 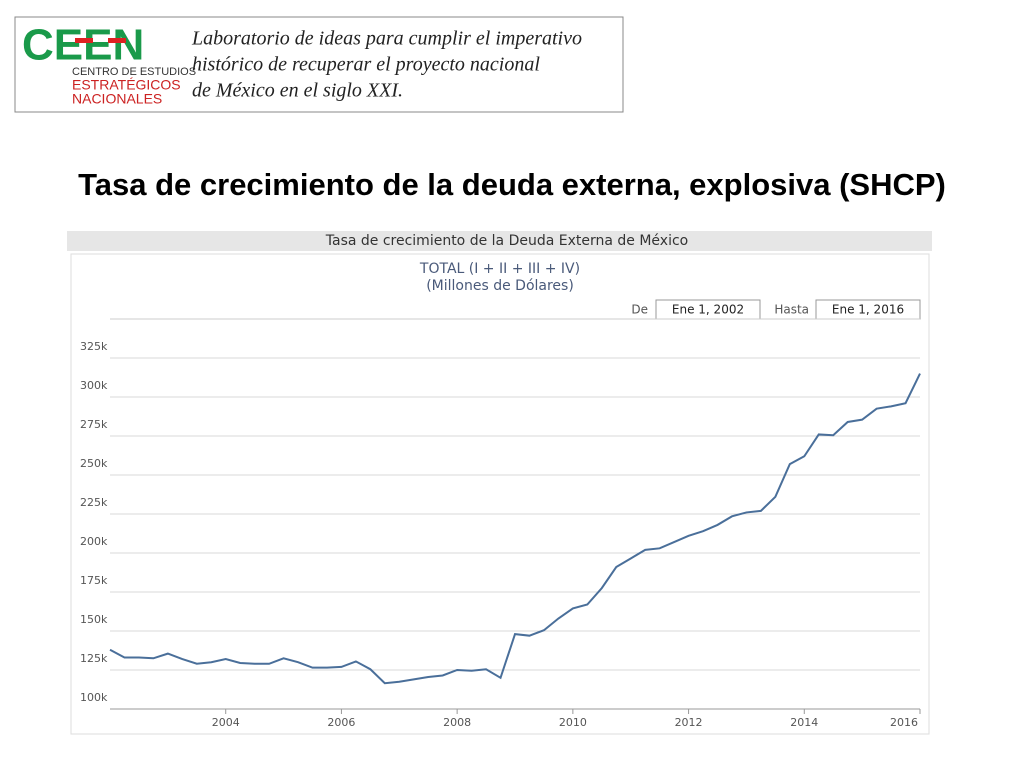 What do you see at coordinates (94, 502) in the screenshot?
I see `y-tick-label: 225k` at bounding box center [94, 502].